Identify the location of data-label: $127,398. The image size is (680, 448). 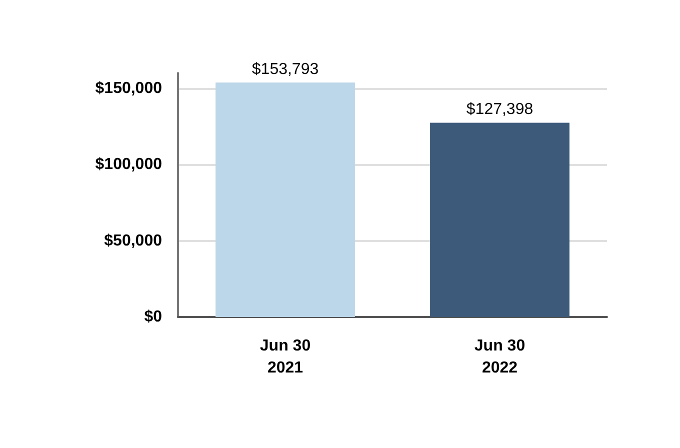
(500, 109).